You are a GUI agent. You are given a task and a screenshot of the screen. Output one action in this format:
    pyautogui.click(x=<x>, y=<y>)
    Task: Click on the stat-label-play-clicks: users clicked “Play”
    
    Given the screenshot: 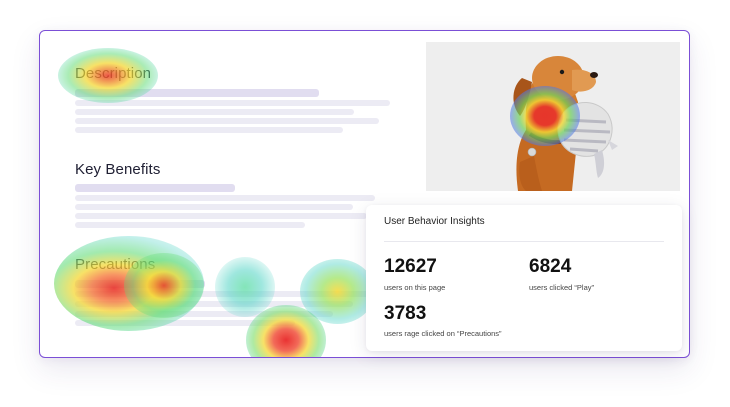 What is the action you would take?
    pyautogui.click(x=562, y=287)
    